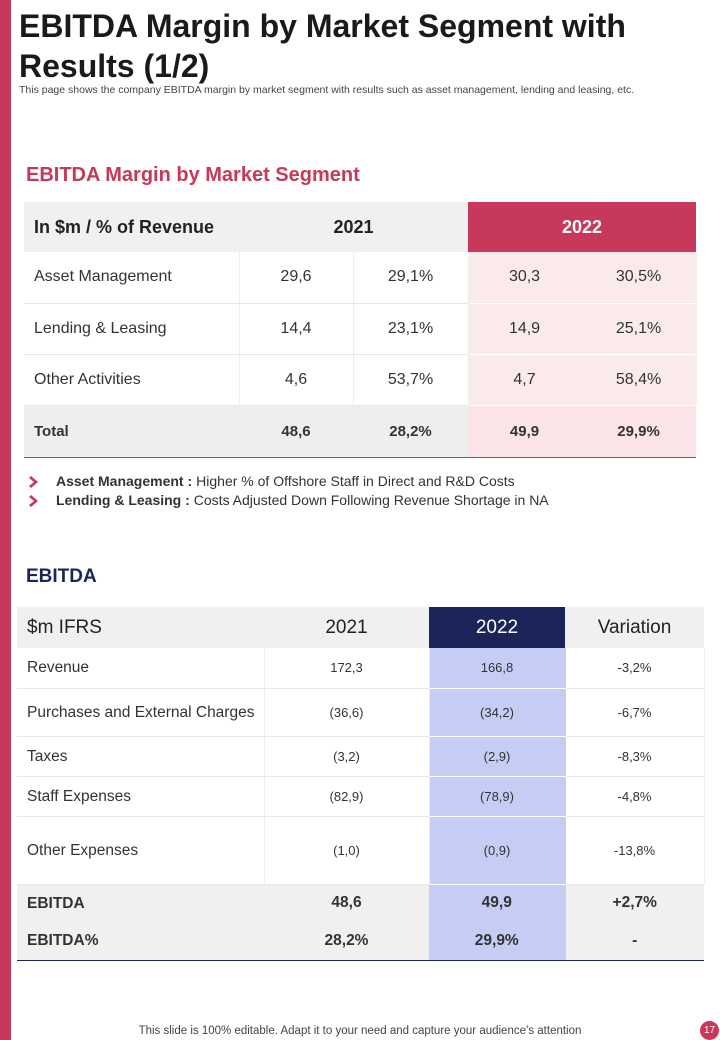 The height and width of the screenshot is (1040, 720). I want to click on table-row: Other Expenses (1,0) (0,9) -13,8%, so click(361, 850).